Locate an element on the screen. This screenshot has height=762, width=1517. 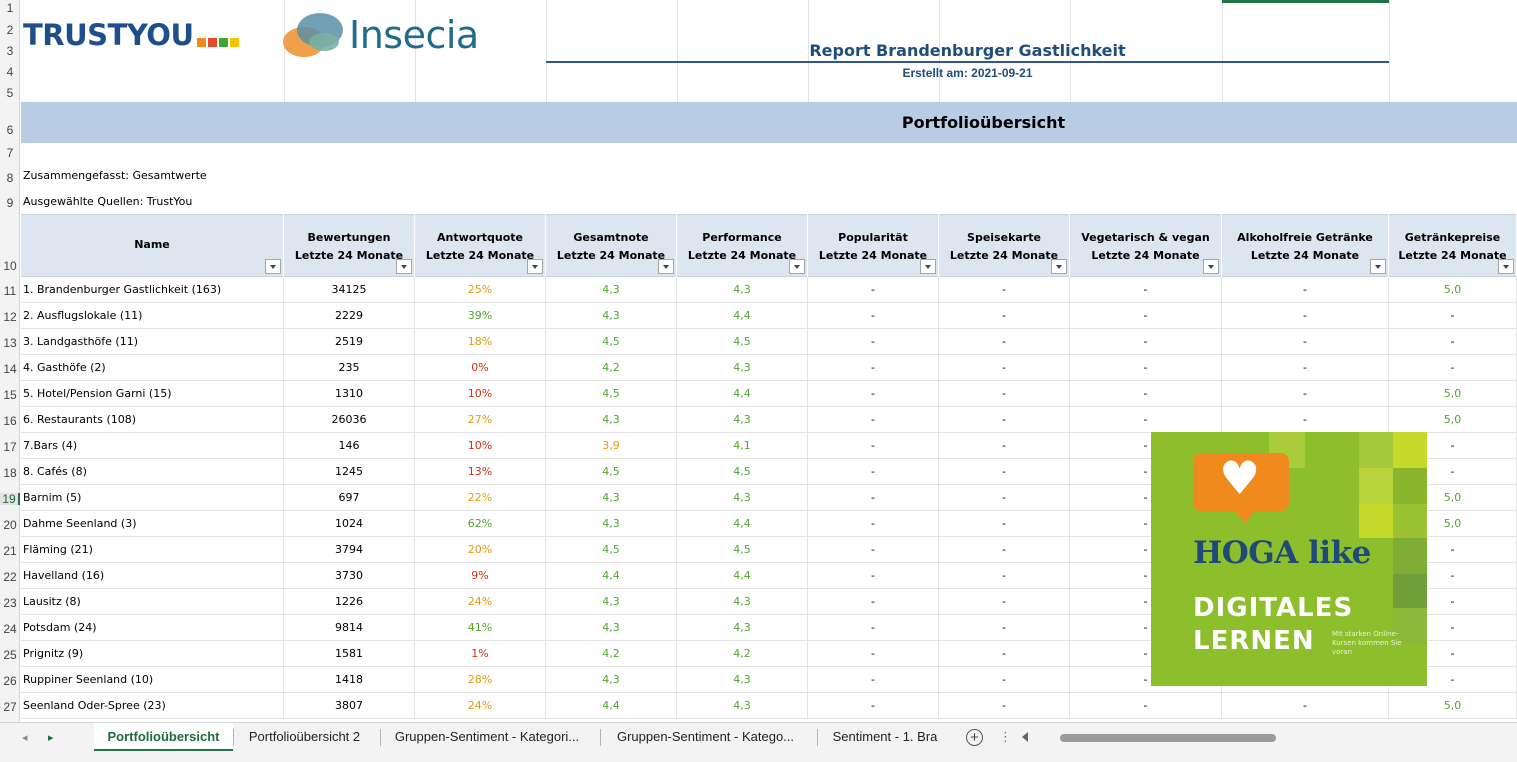
cell-perf: 4,5 is located at coordinates (742, 342).